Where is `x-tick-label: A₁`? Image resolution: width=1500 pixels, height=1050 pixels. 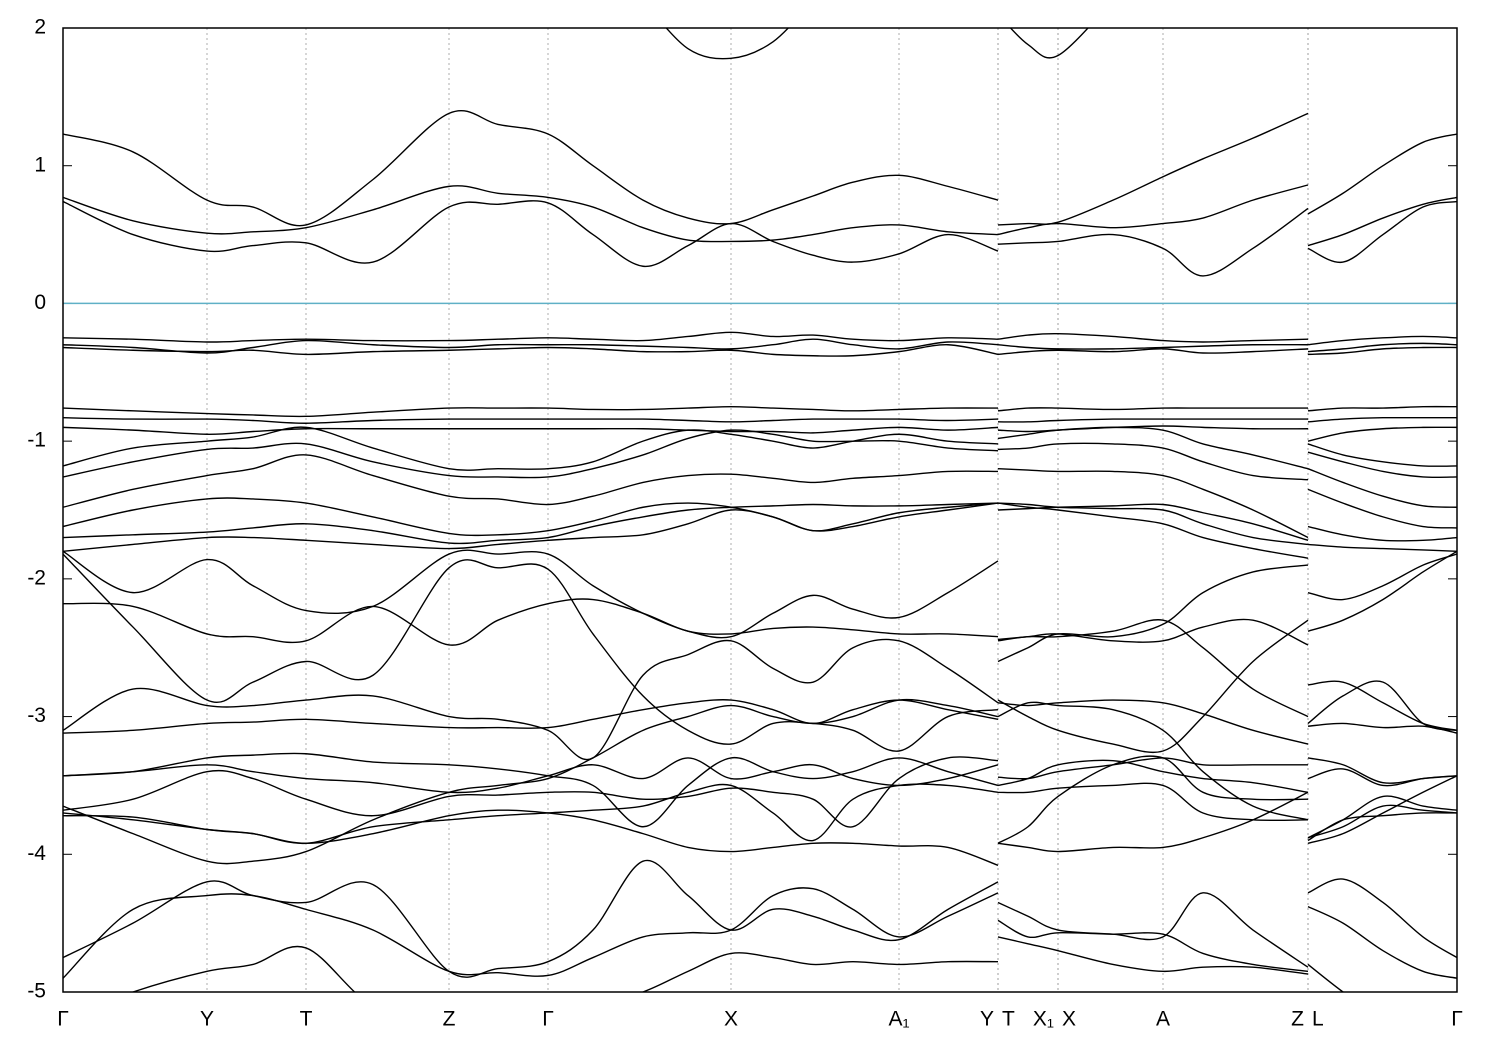 x-tick-label: A₁ is located at coordinates (898, 1019).